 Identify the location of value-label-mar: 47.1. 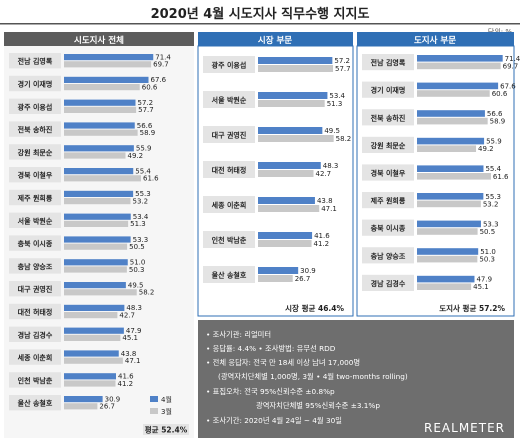
(329, 209).